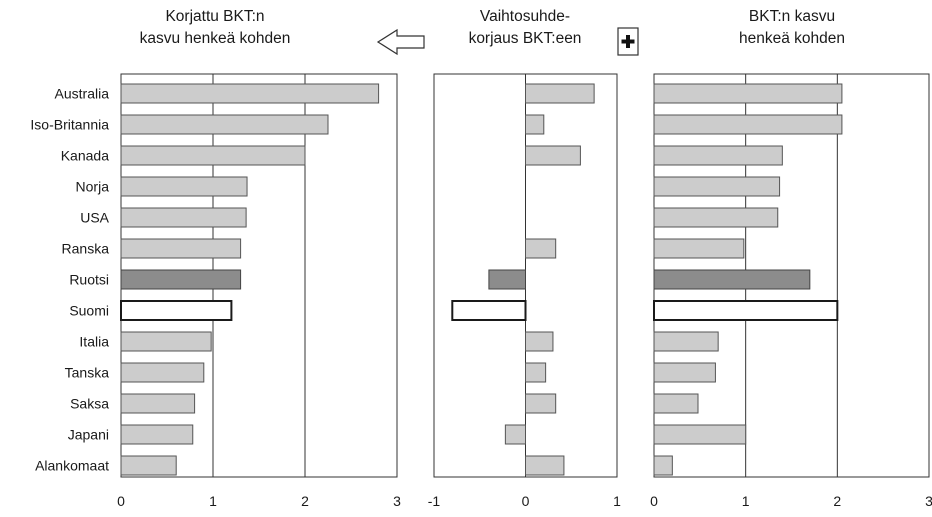 Image resolution: width=932 pixels, height=517 pixels. I want to click on panel-title: Vaihtosuhde-korjaus BKT:een, so click(525, 27).